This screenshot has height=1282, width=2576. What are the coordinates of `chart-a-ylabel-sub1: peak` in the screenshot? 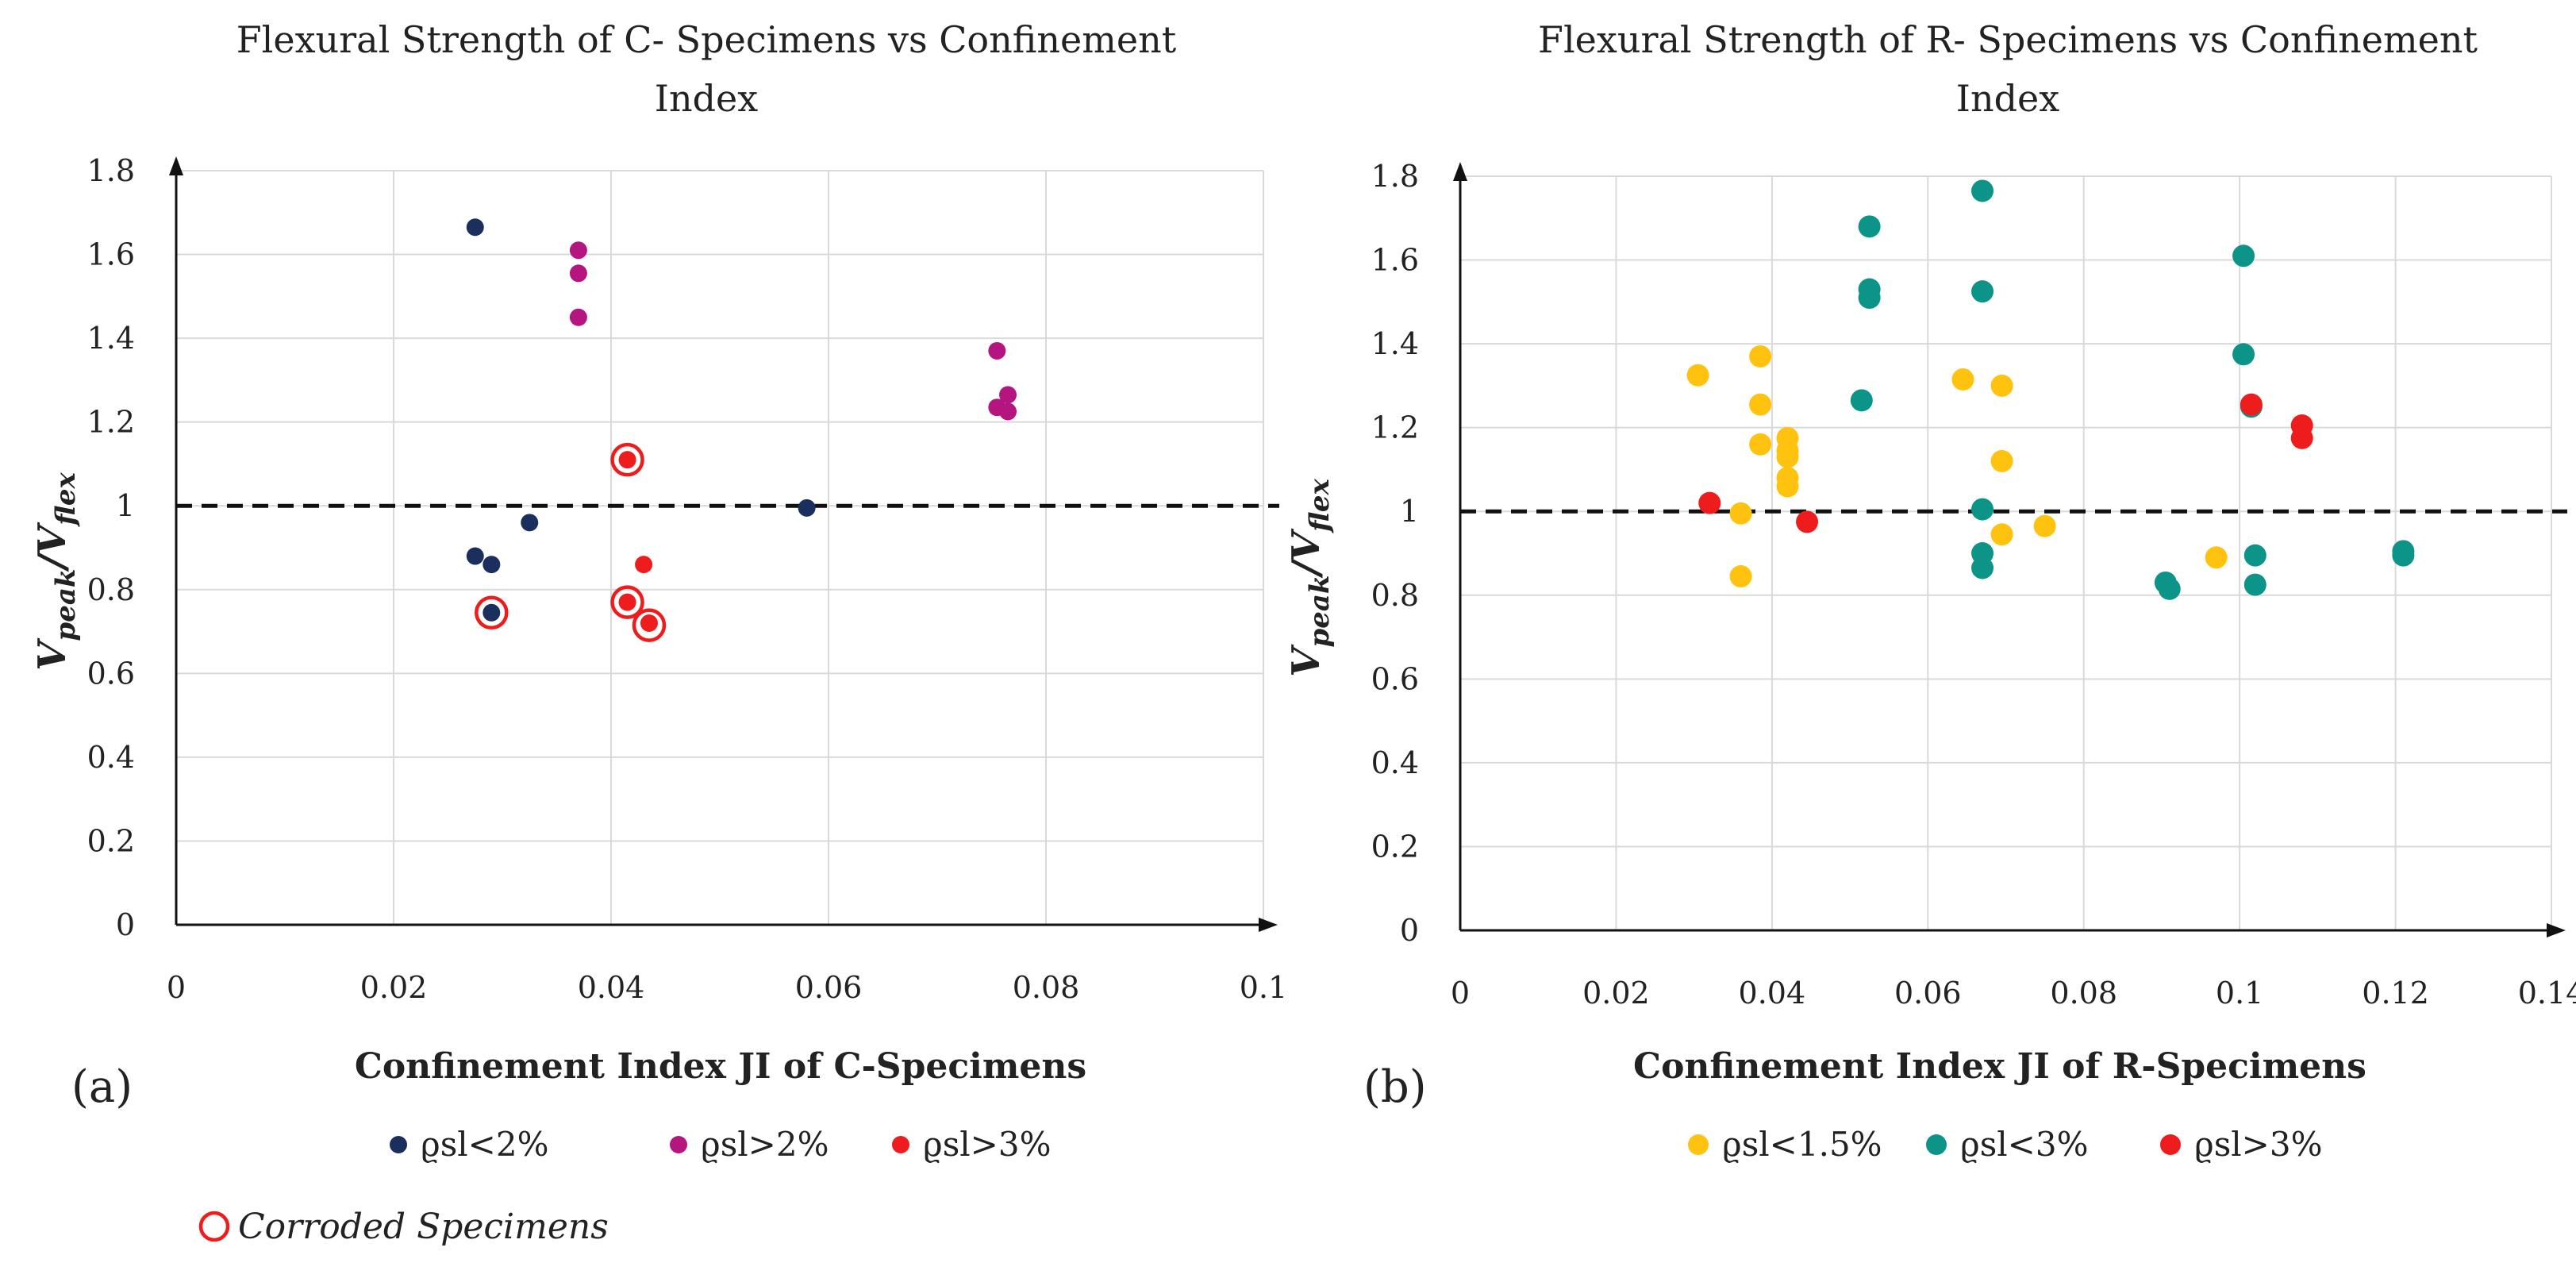 It's located at (66, 605).